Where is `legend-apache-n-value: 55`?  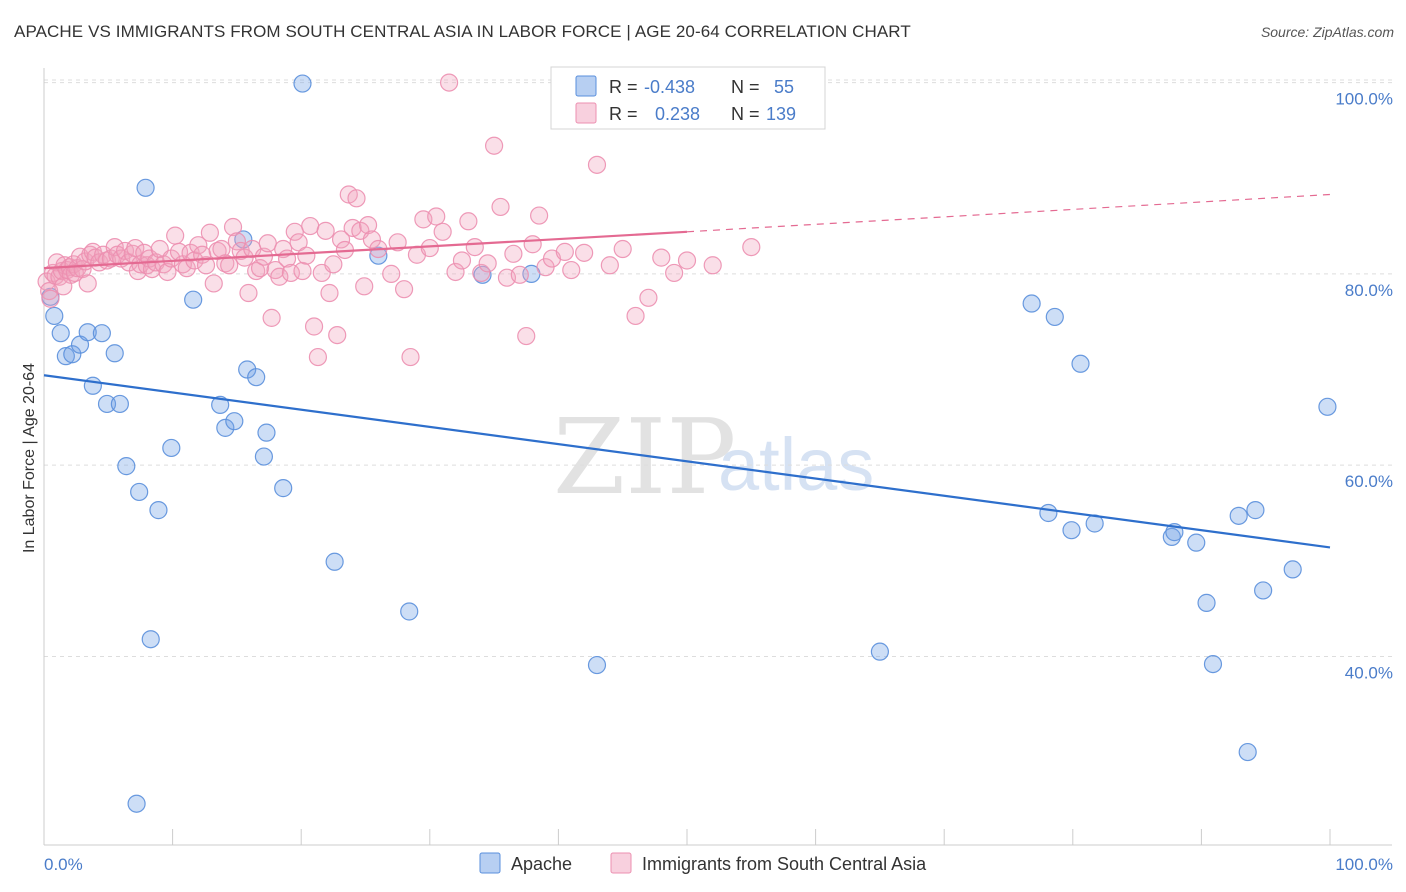
legend-apache-n-value: 55 is located at coordinates (784, 87).